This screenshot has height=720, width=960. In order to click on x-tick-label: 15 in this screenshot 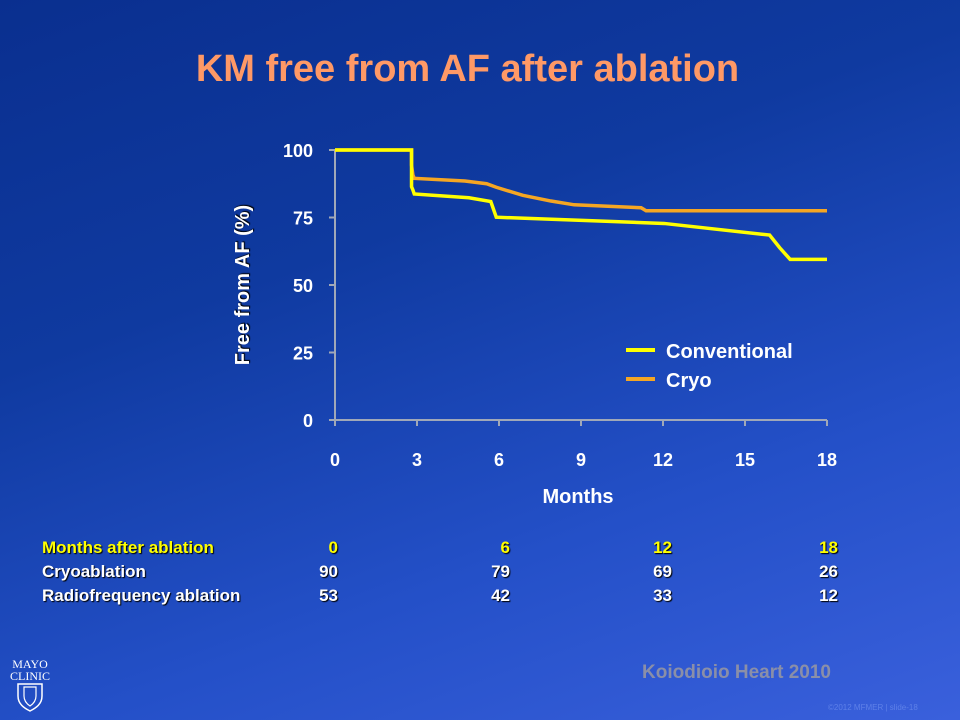, I will do `click(745, 460)`.